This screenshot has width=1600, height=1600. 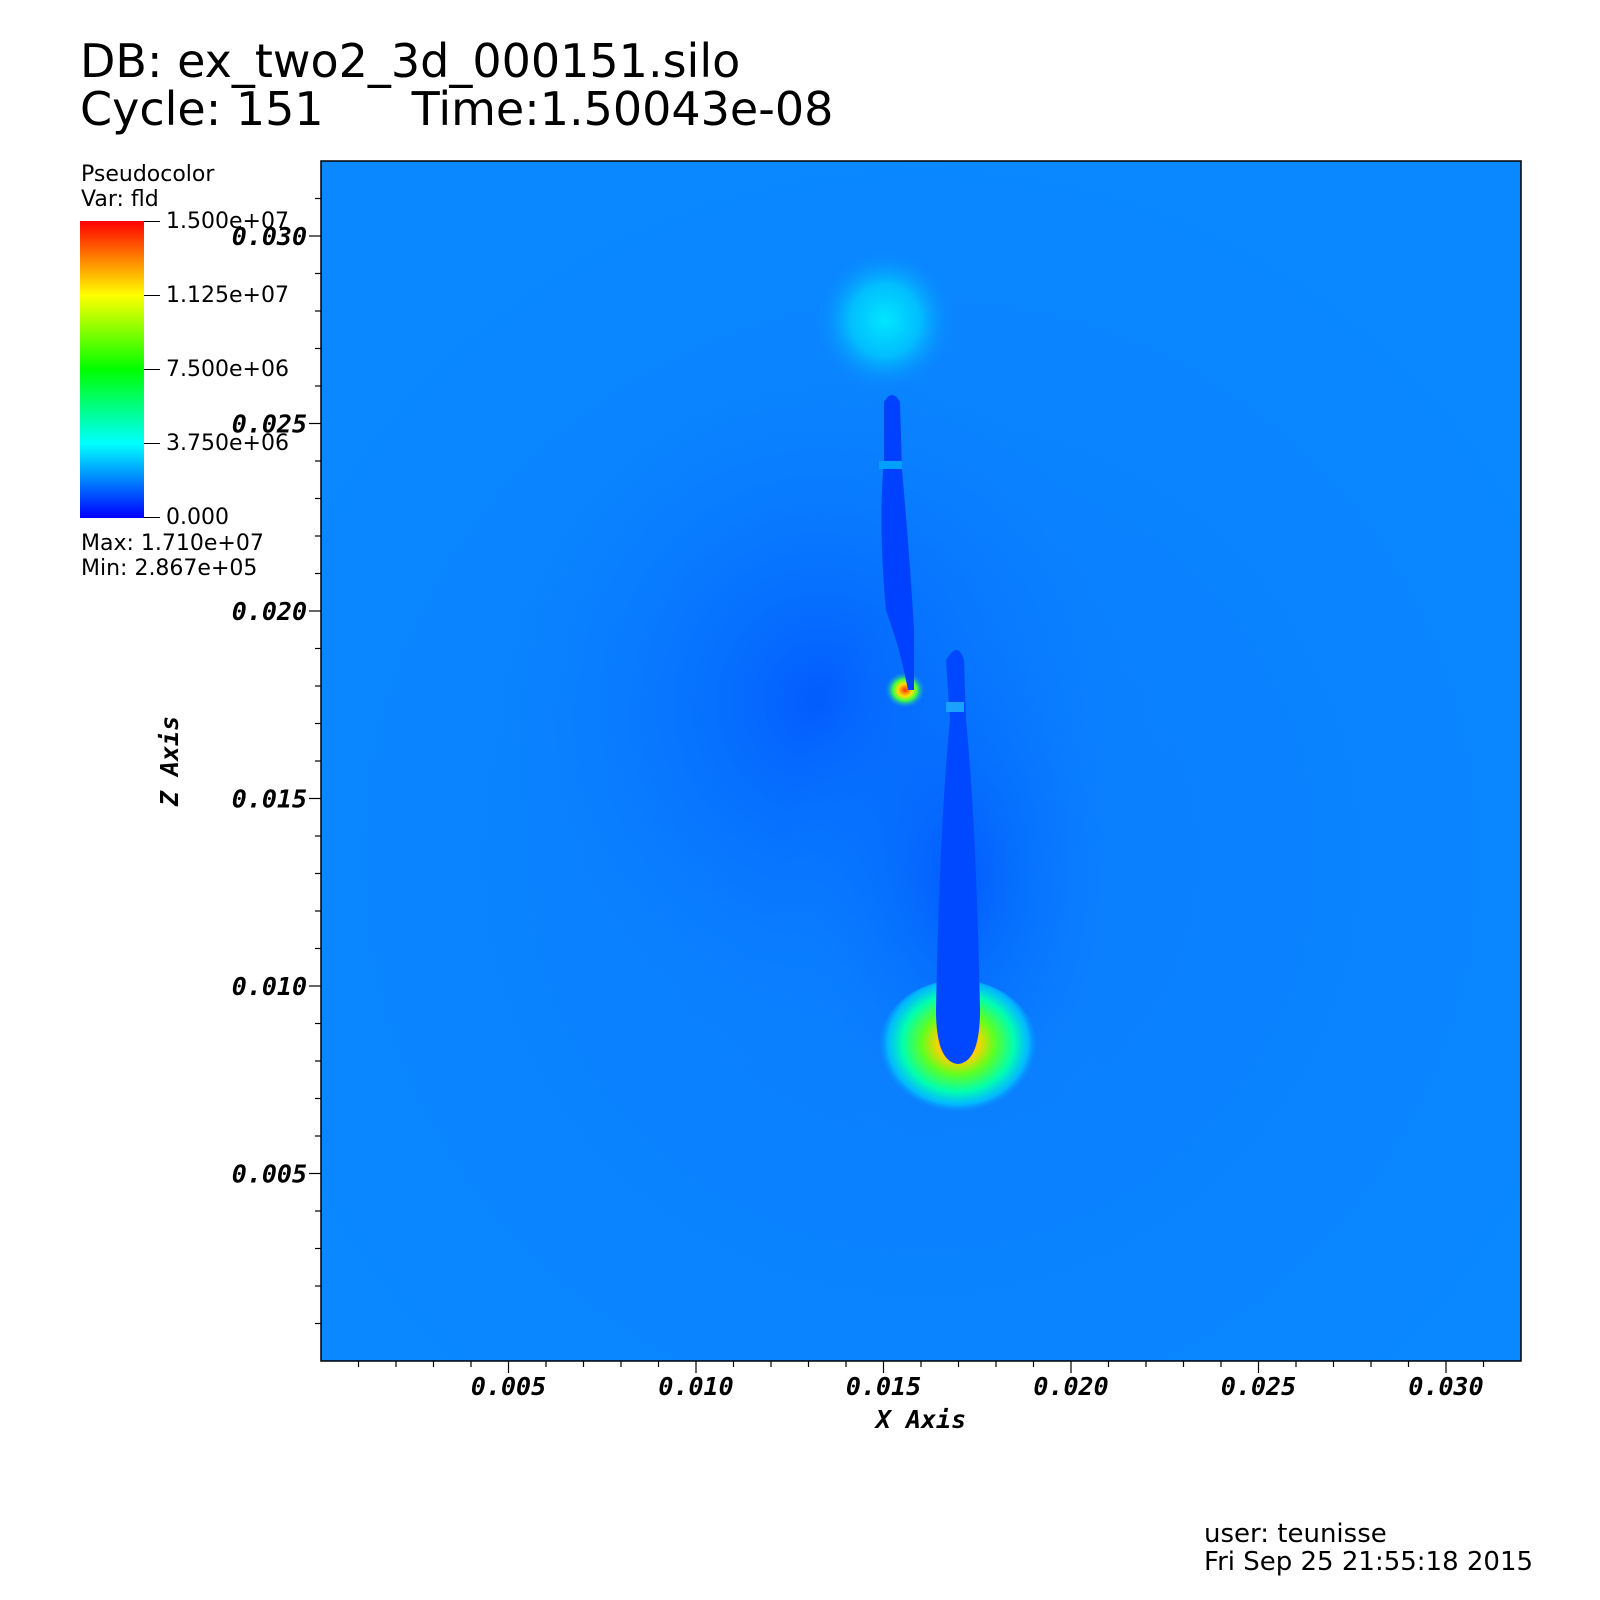 What do you see at coordinates (172, 543) in the screenshot?
I see `legend-max: Max: 1.710e+07` at bounding box center [172, 543].